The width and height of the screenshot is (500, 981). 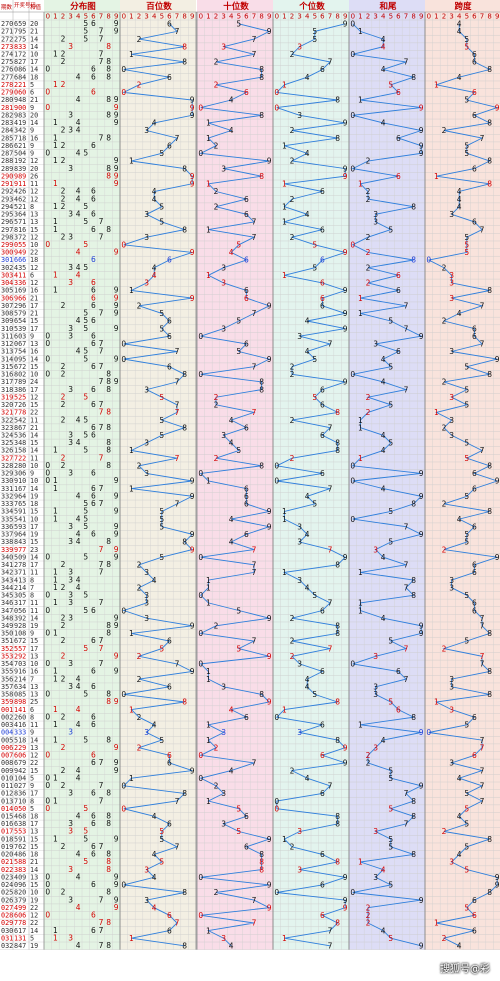 I want to click on span-digit-label: 2, so click(x=444, y=17).